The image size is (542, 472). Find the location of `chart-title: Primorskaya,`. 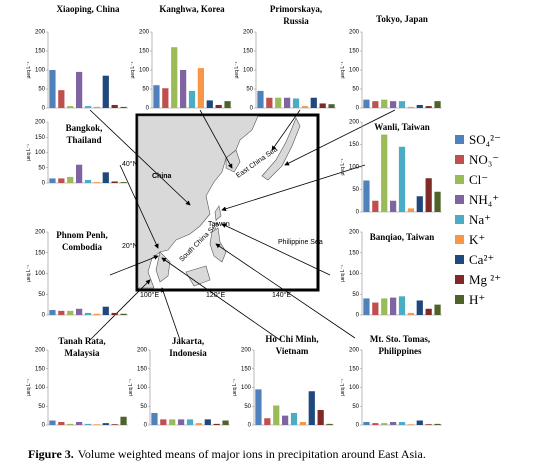

chart-title: Primorskaya, is located at coordinates (296, 9).